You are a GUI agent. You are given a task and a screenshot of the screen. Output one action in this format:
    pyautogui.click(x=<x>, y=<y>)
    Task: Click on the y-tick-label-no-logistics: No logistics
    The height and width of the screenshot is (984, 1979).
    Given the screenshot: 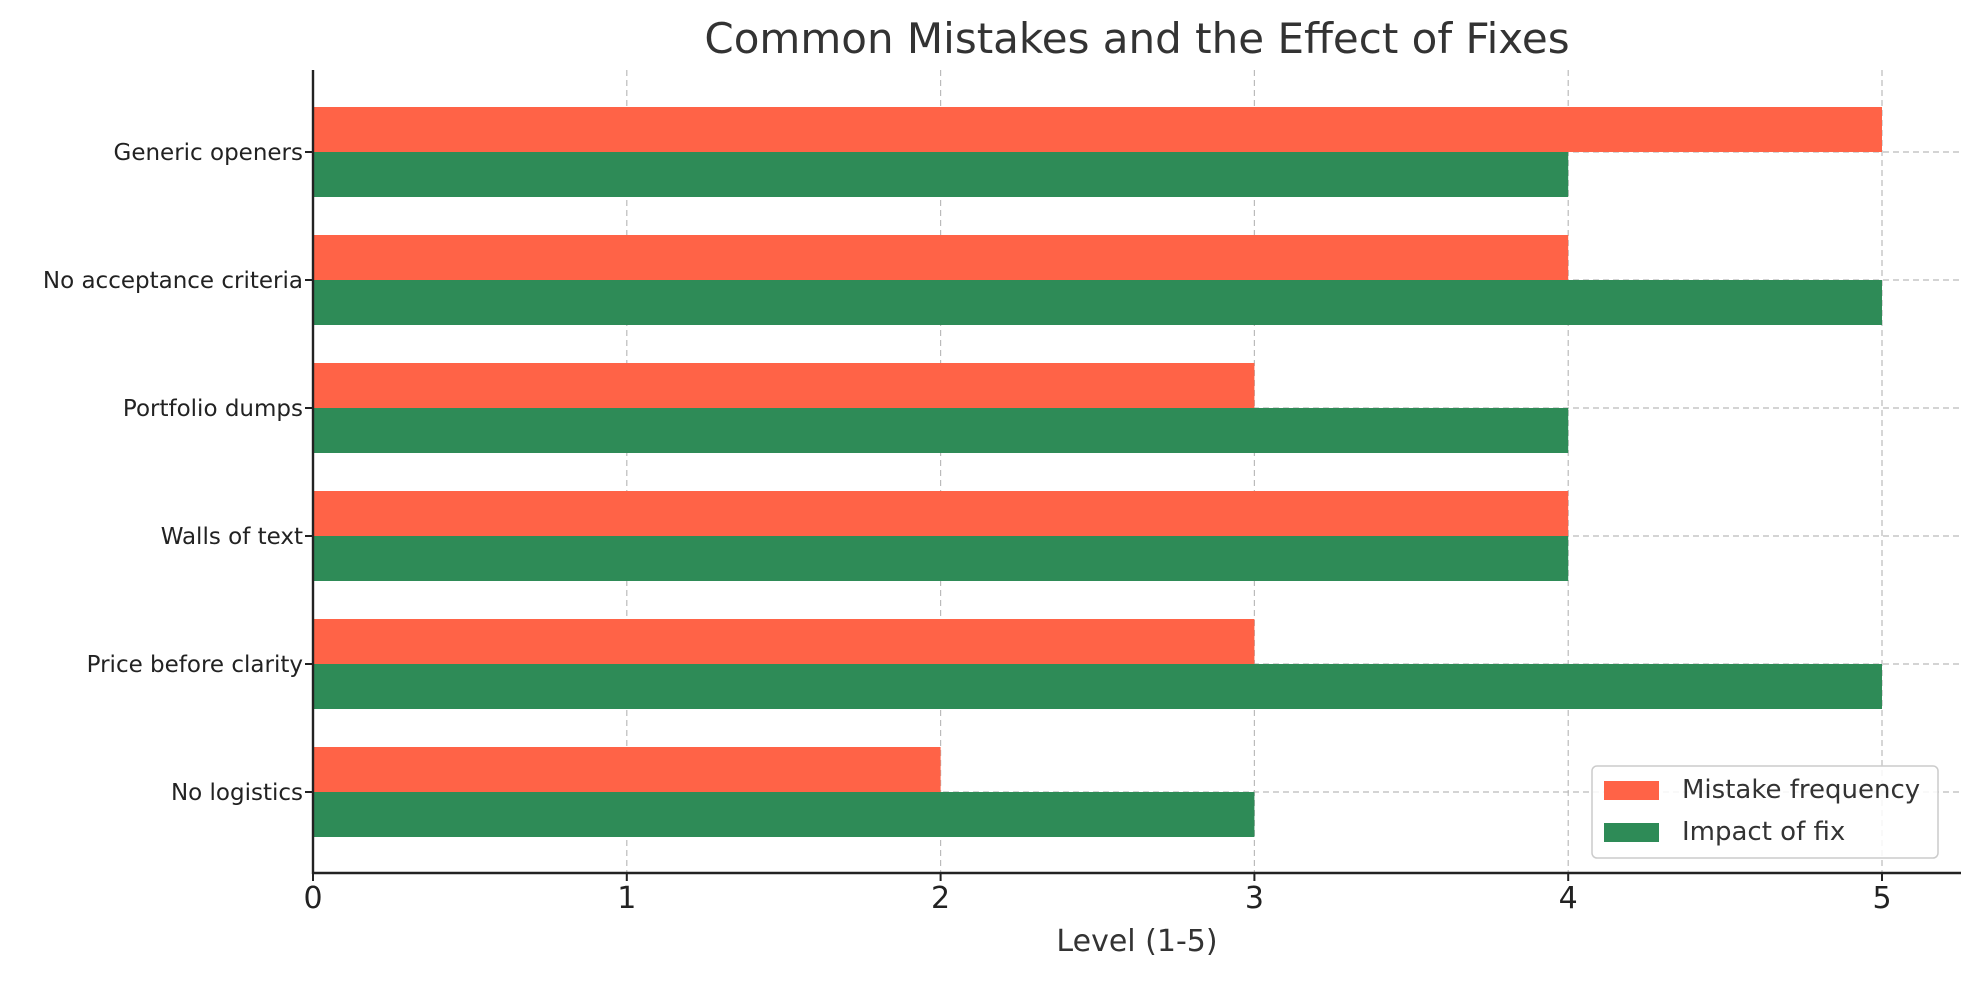 What is the action you would take?
    pyautogui.click(x=237, y=793)
    